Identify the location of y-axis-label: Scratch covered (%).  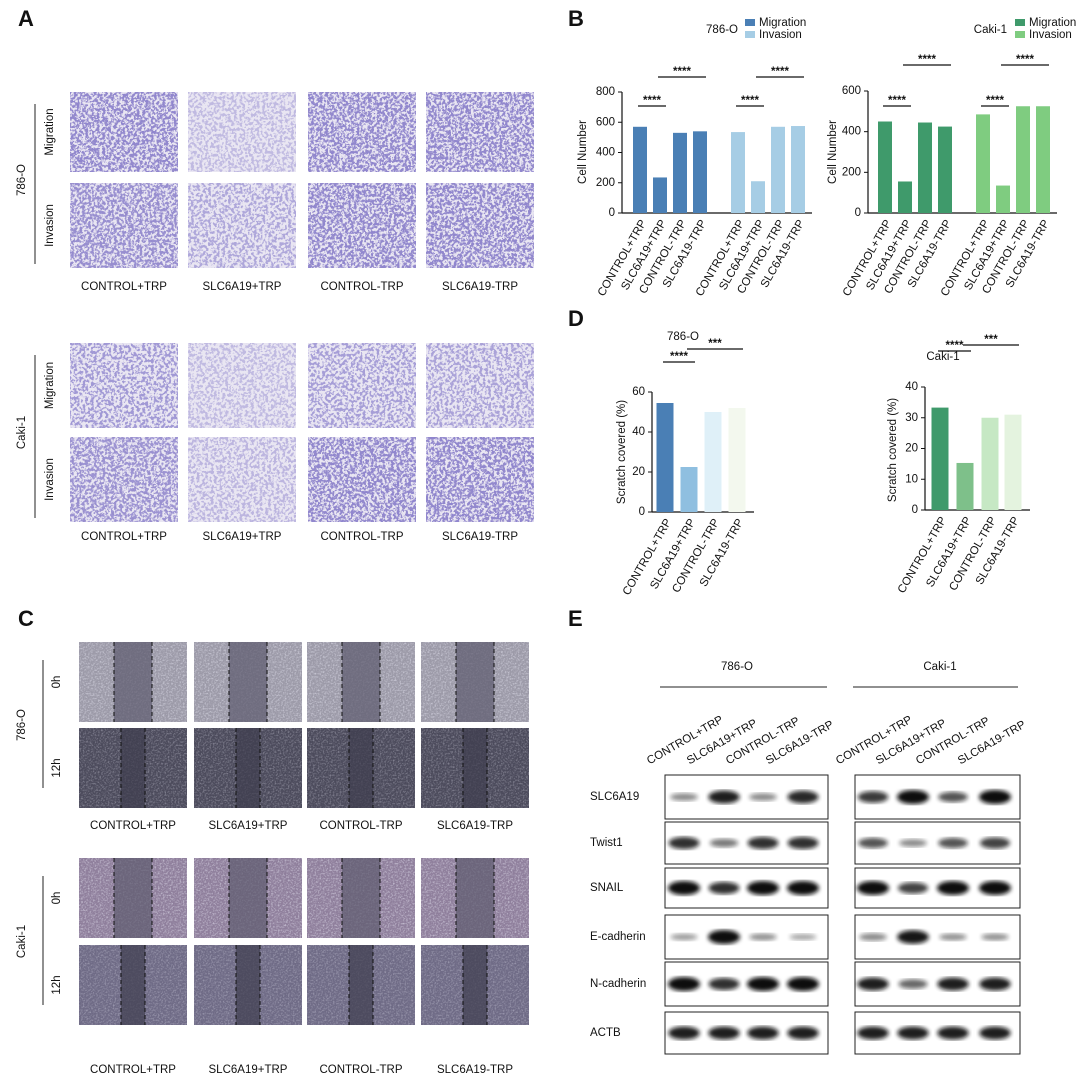
(893, 450).